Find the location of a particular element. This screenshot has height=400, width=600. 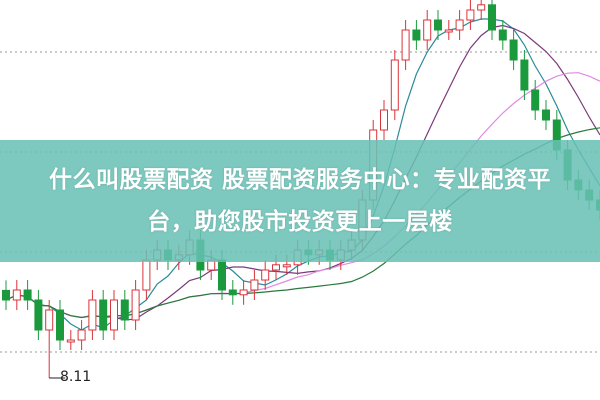

low-price-label: 8.11 is located at coordinates (76, 377).